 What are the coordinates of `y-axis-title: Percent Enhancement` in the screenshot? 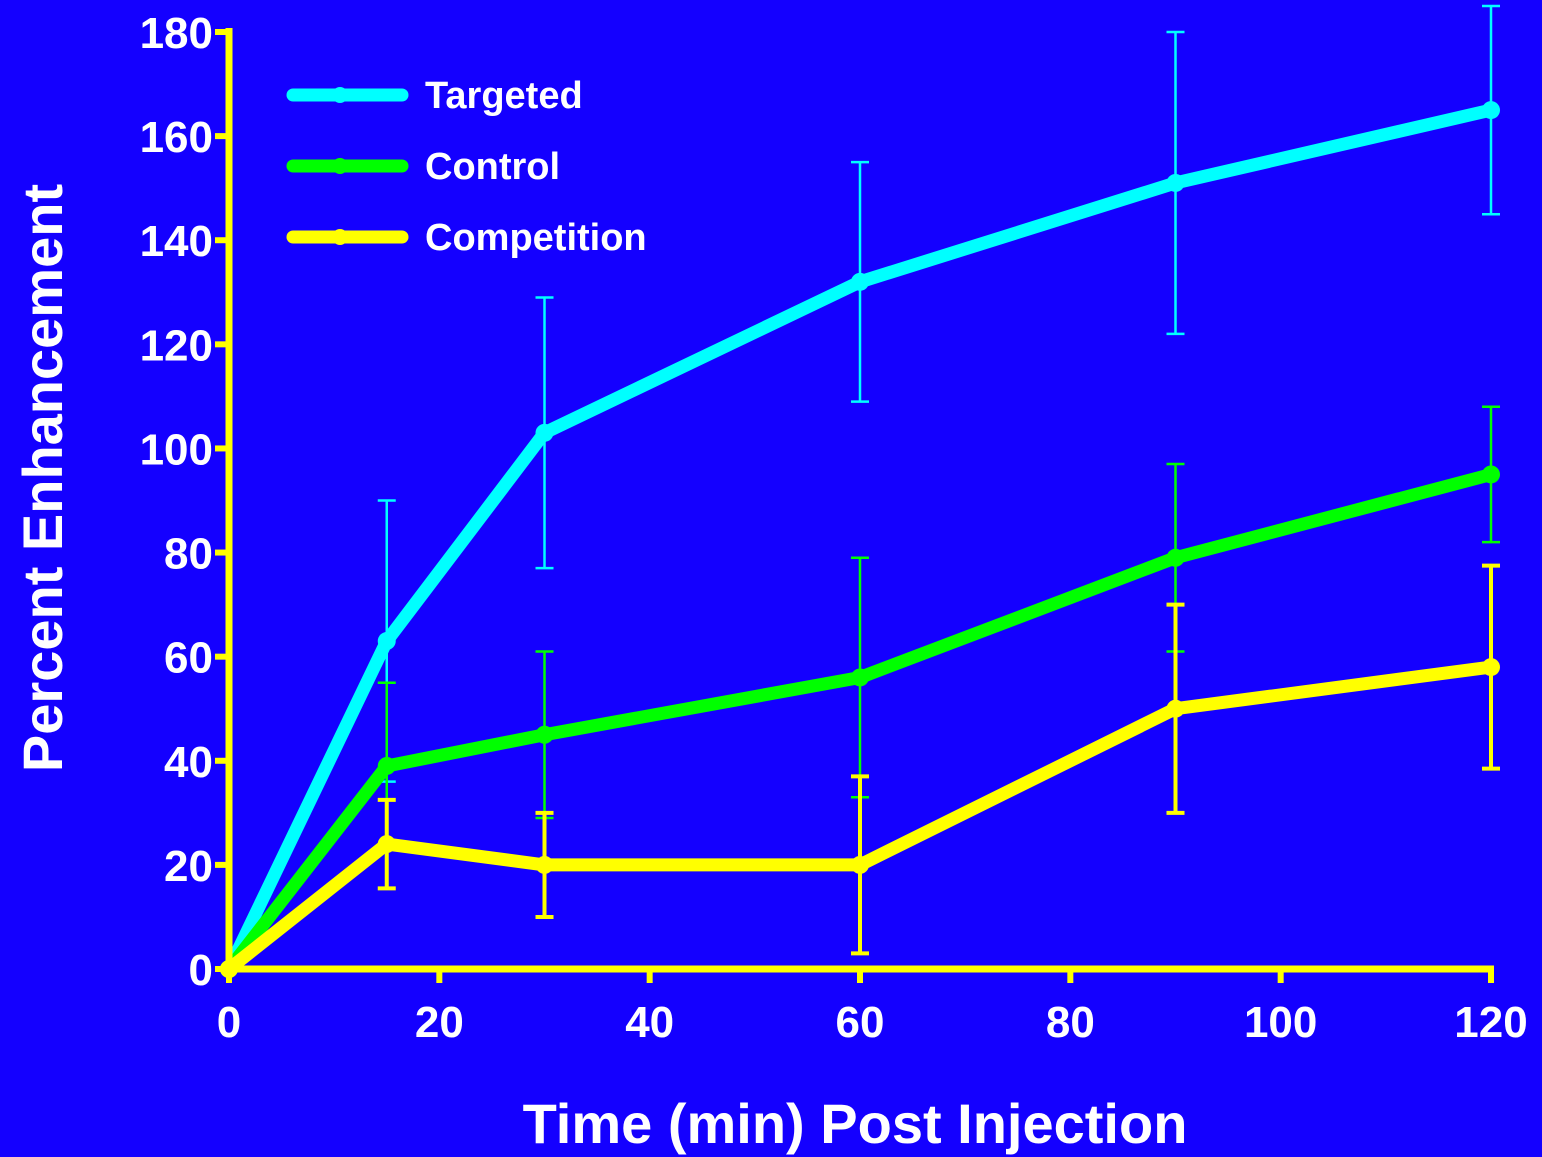 It's located at (42, 478).